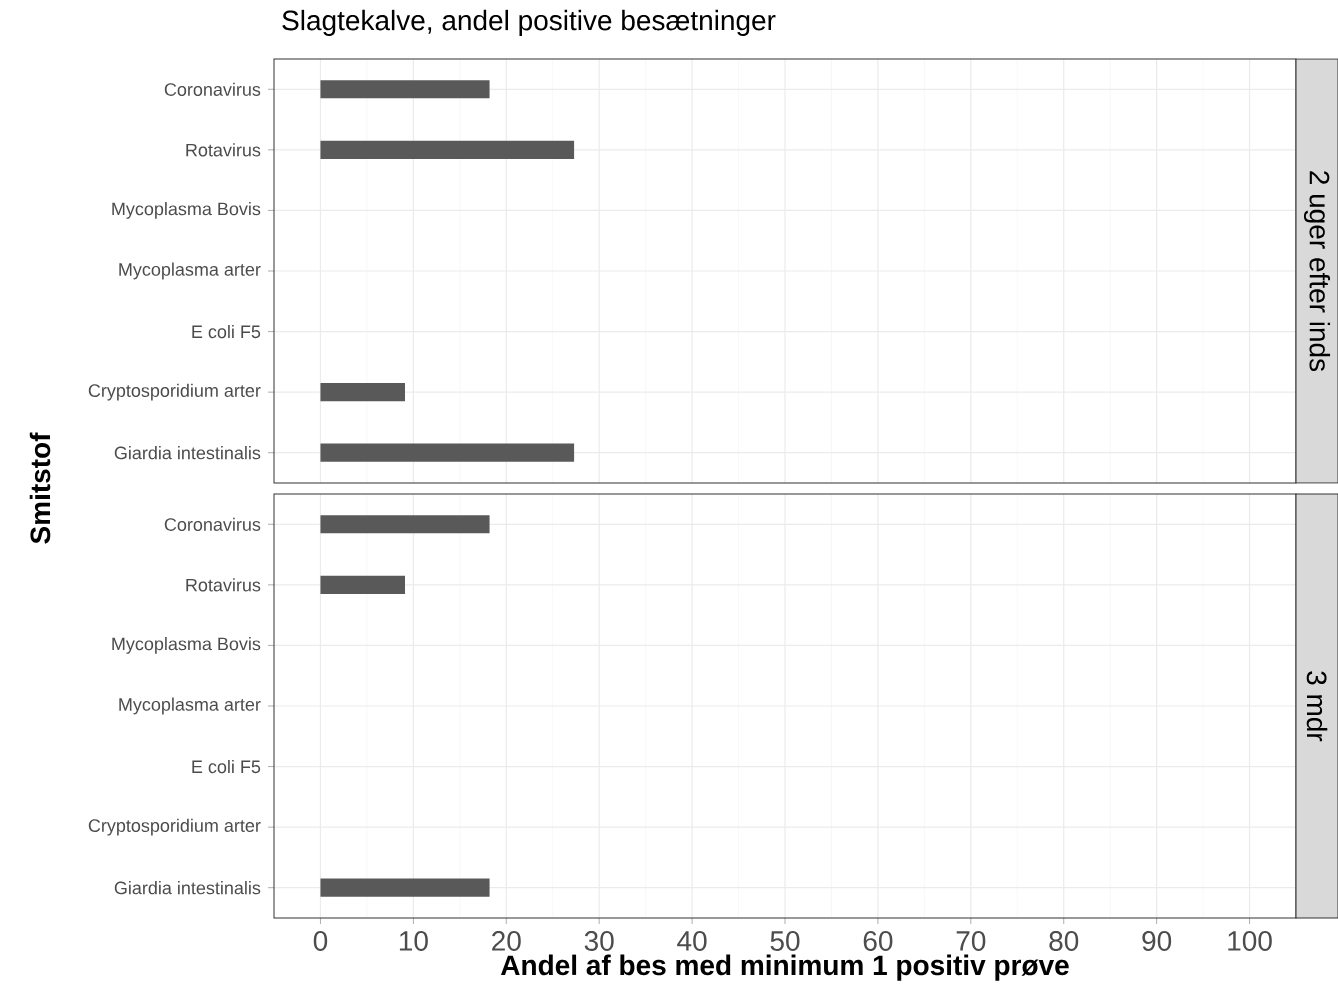 The height and width of the screenshot is (1006, 1338). Describe the element at coordinates (320, 941) in the screenshot. I see `x-tick-label: 0` at that location.